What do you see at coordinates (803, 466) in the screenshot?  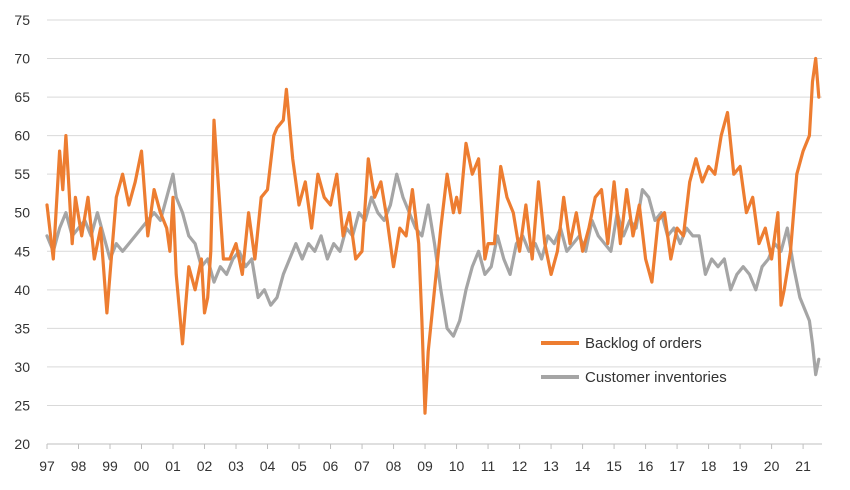 I see `x-tick-label: 21` at bounding box center [803, 466].